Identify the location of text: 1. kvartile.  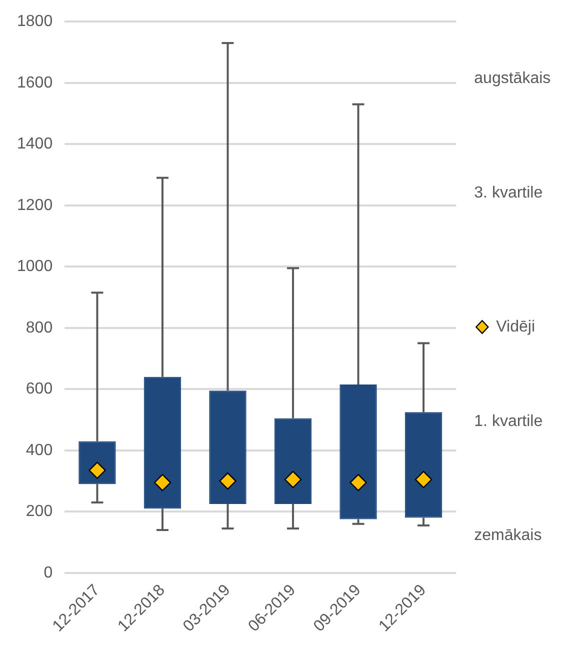
(508, 421).